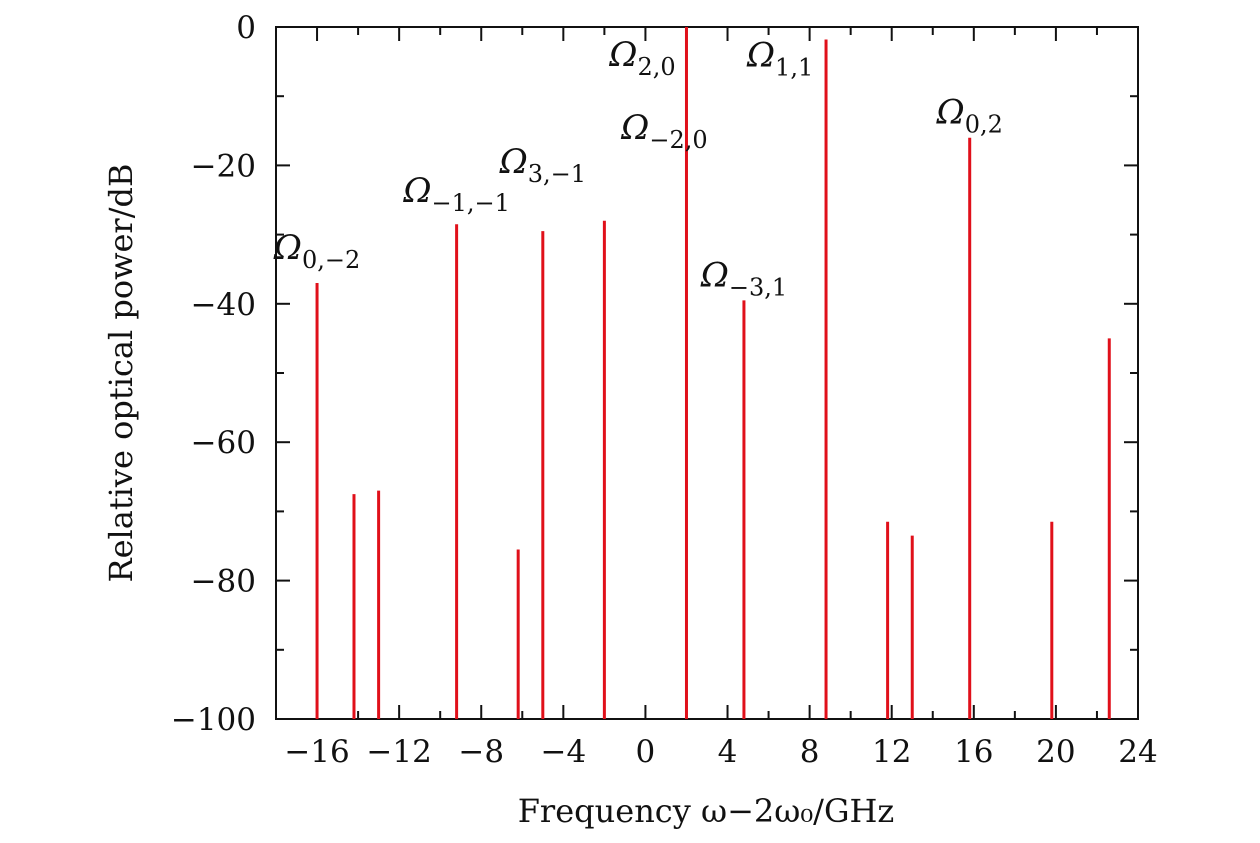 This screenshot has height=843, width=1260. What do you see at coordinates (398, 752) in the screenshot?
I see `x-tick-label: −12` at bounding box center [398, 752].